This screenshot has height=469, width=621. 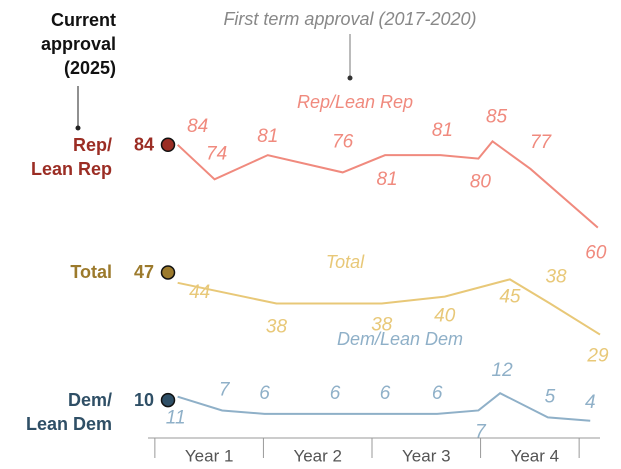 What do you see at coordinates (349, 19) in the screenshot?
I see `chart-title: First term approval (2017-2020)` at bounding box center [349, 19].